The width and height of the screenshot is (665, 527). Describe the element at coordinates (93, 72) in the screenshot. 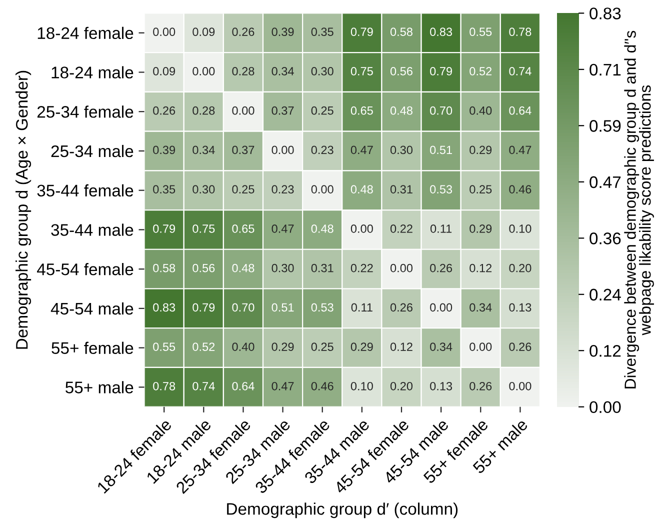

I see `y-tick-label: 18-24 male` at that location.